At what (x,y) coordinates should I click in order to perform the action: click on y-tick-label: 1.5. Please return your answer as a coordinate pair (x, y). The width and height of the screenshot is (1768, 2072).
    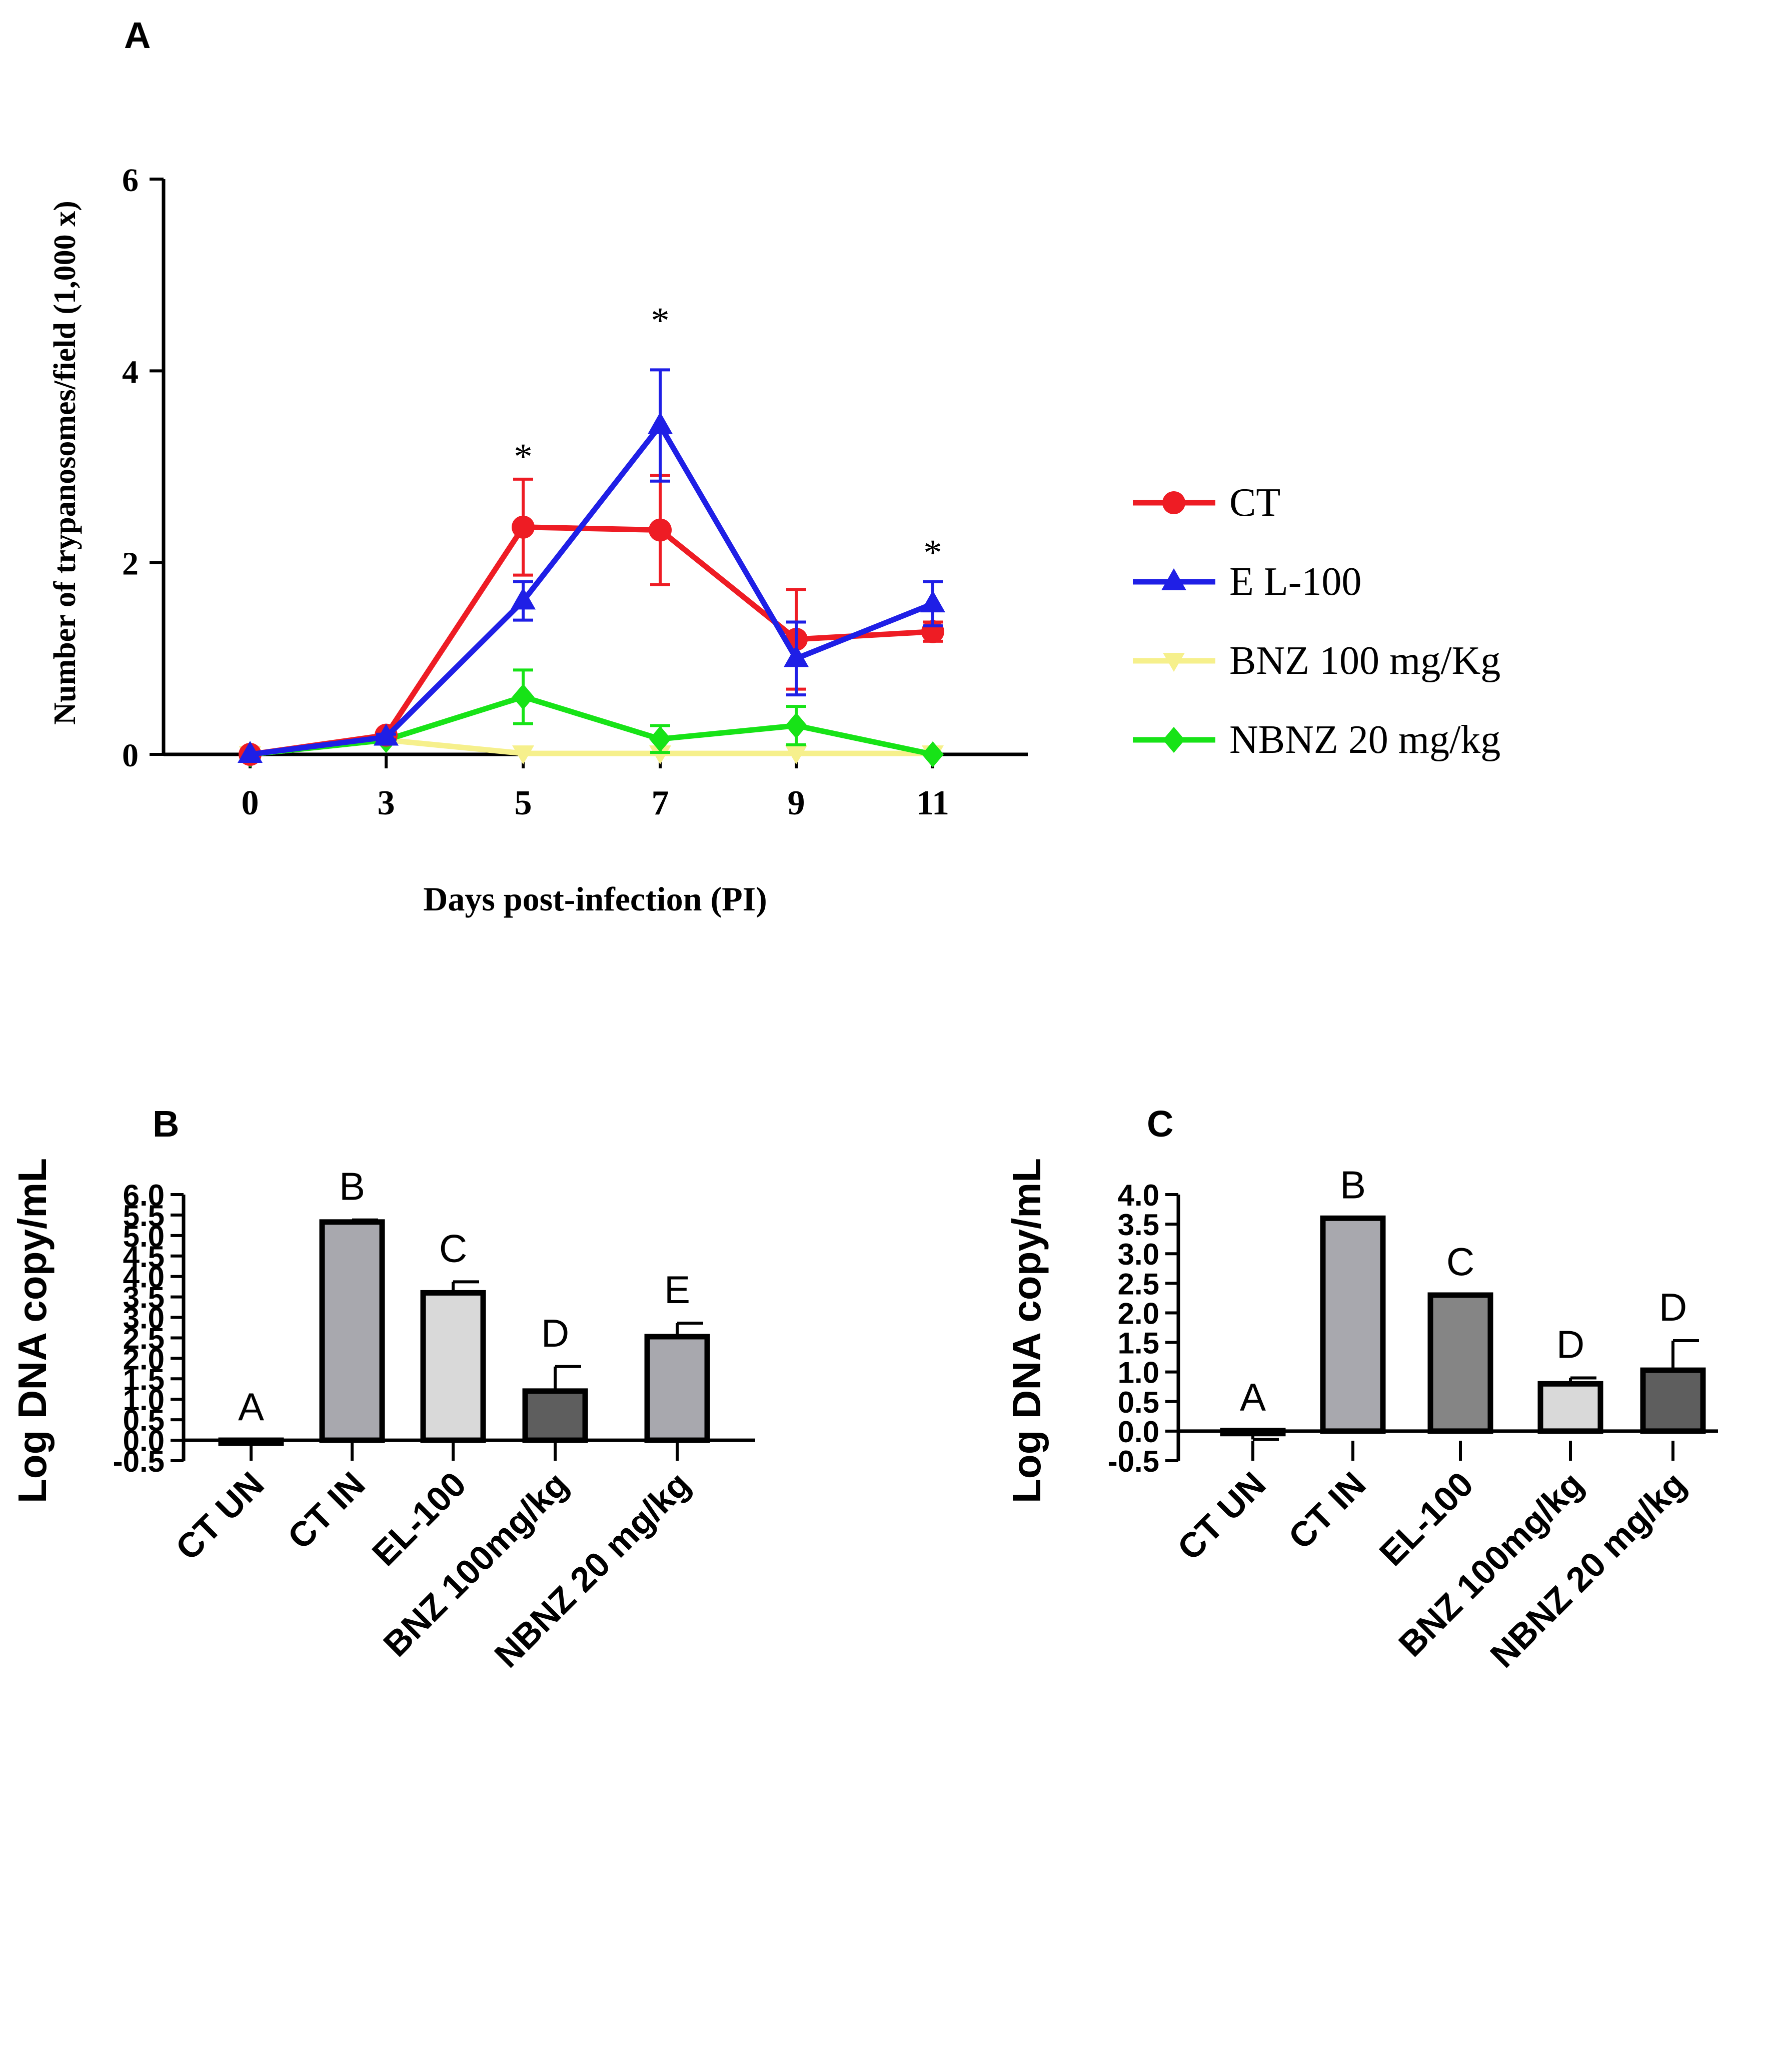
    Looking at the image, I should click on (144, 1380).